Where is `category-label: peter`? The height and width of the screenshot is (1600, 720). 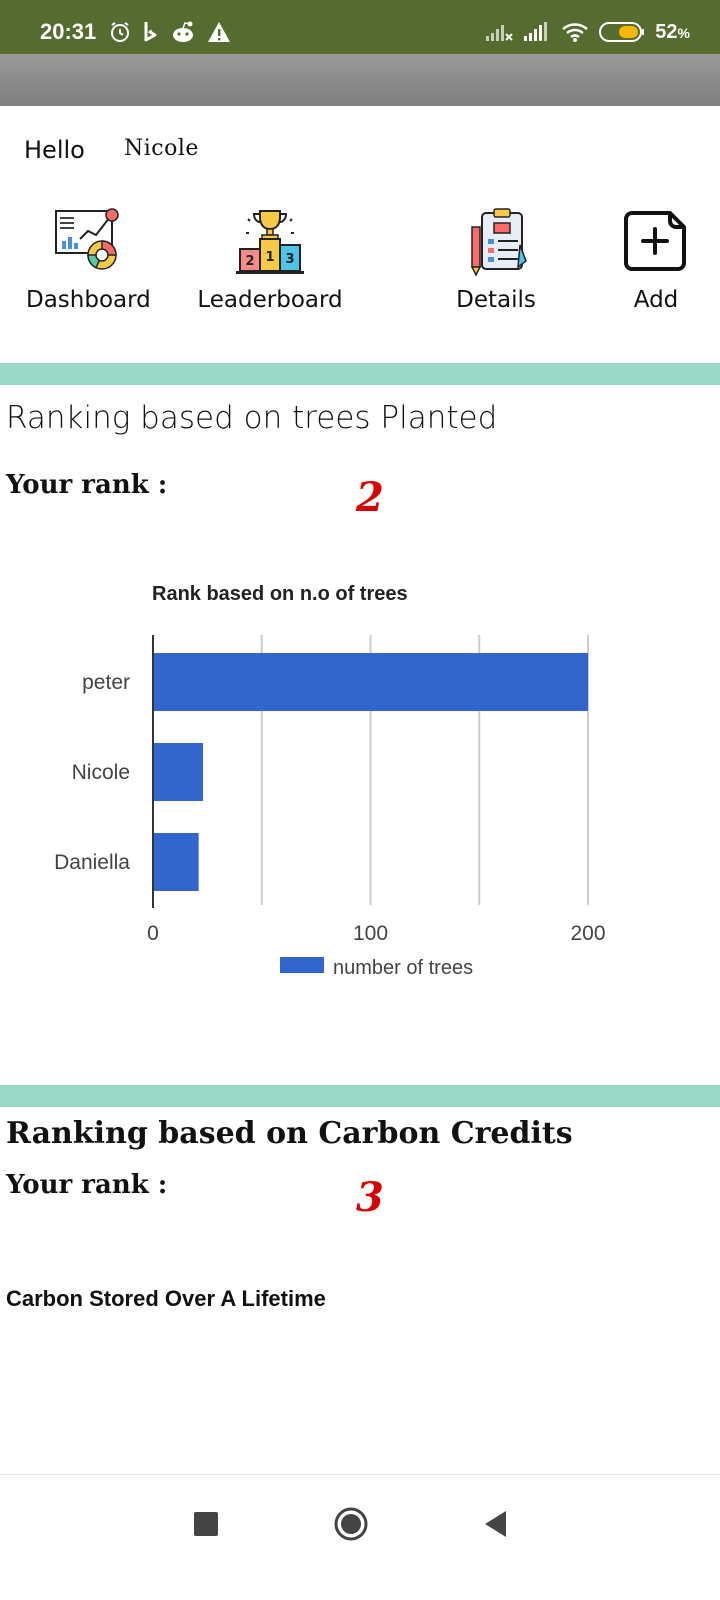
category-label: peter is located at coordinates (106, 682).